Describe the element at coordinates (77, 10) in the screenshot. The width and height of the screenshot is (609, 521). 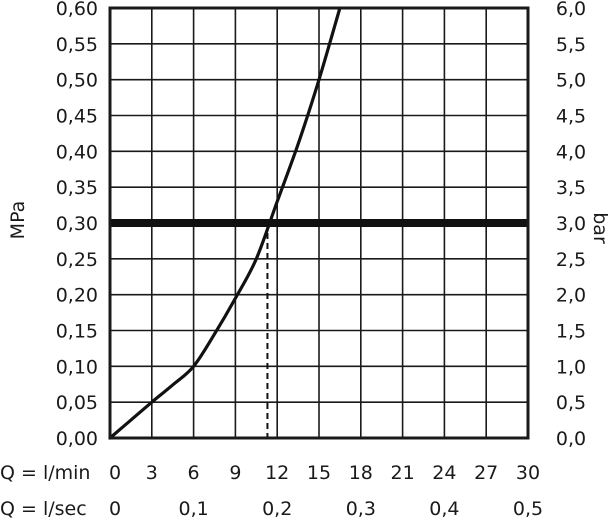
I see `y-tick-label: 0,60` at that location.